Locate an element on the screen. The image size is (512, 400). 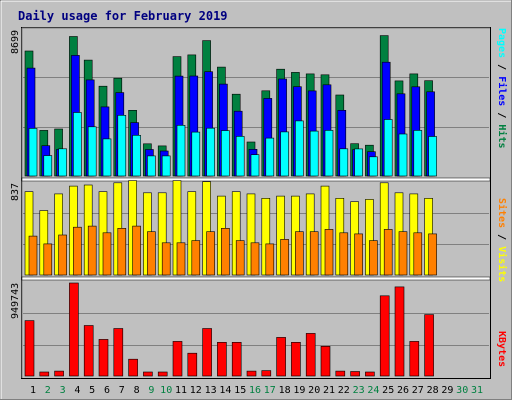
x-tick-label: 28 is located at coordinates (433, 390).